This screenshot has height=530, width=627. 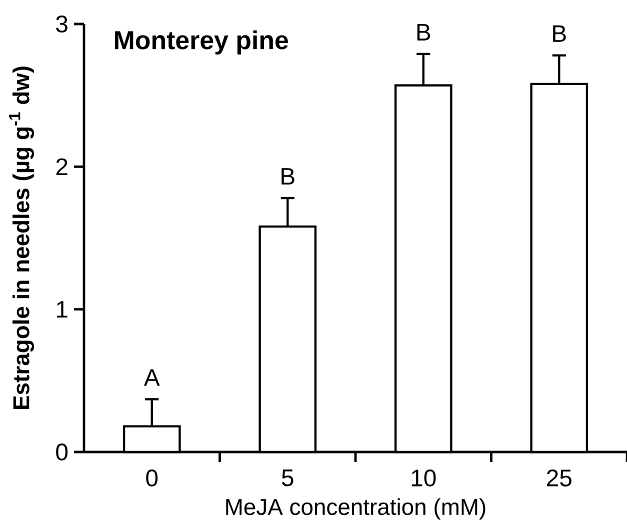 I want to click on y-axis-title: Estragole in needles (µg g$^{-1}$ dw), so click(x=21, y=237).